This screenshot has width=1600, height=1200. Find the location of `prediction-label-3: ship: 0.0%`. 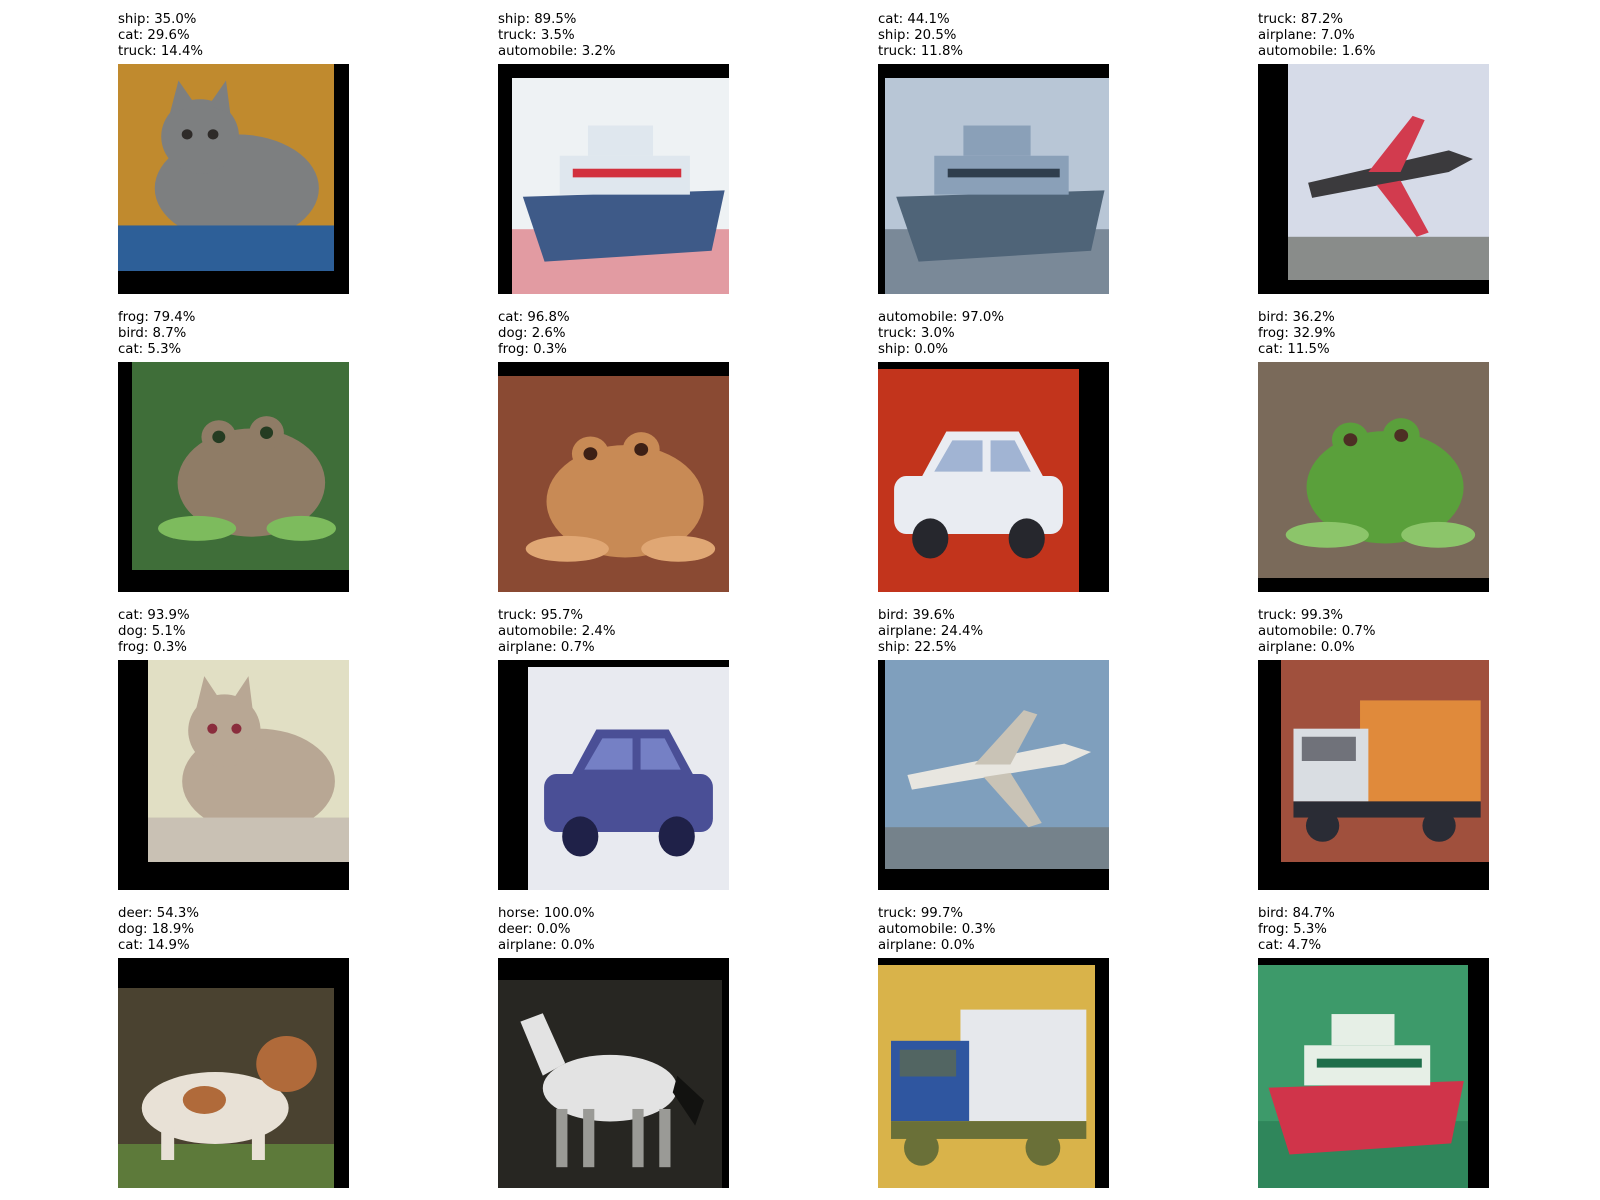

prediction-label-3: ship: 0.0% is located at coordinates (913, 349).